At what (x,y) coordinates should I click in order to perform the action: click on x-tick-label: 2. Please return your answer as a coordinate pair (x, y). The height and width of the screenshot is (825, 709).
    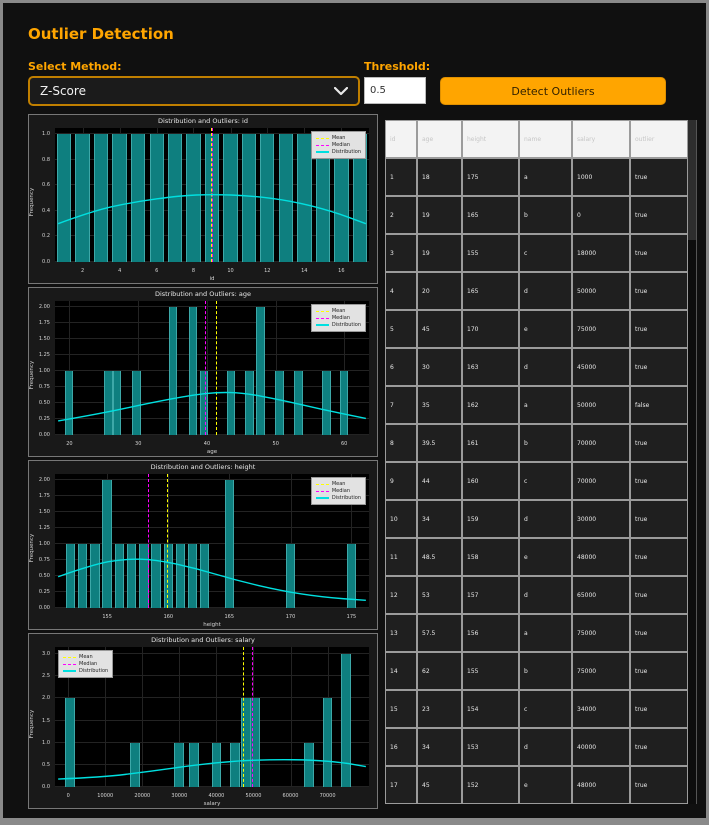
    Looking at the image, I should click on (83, 271).